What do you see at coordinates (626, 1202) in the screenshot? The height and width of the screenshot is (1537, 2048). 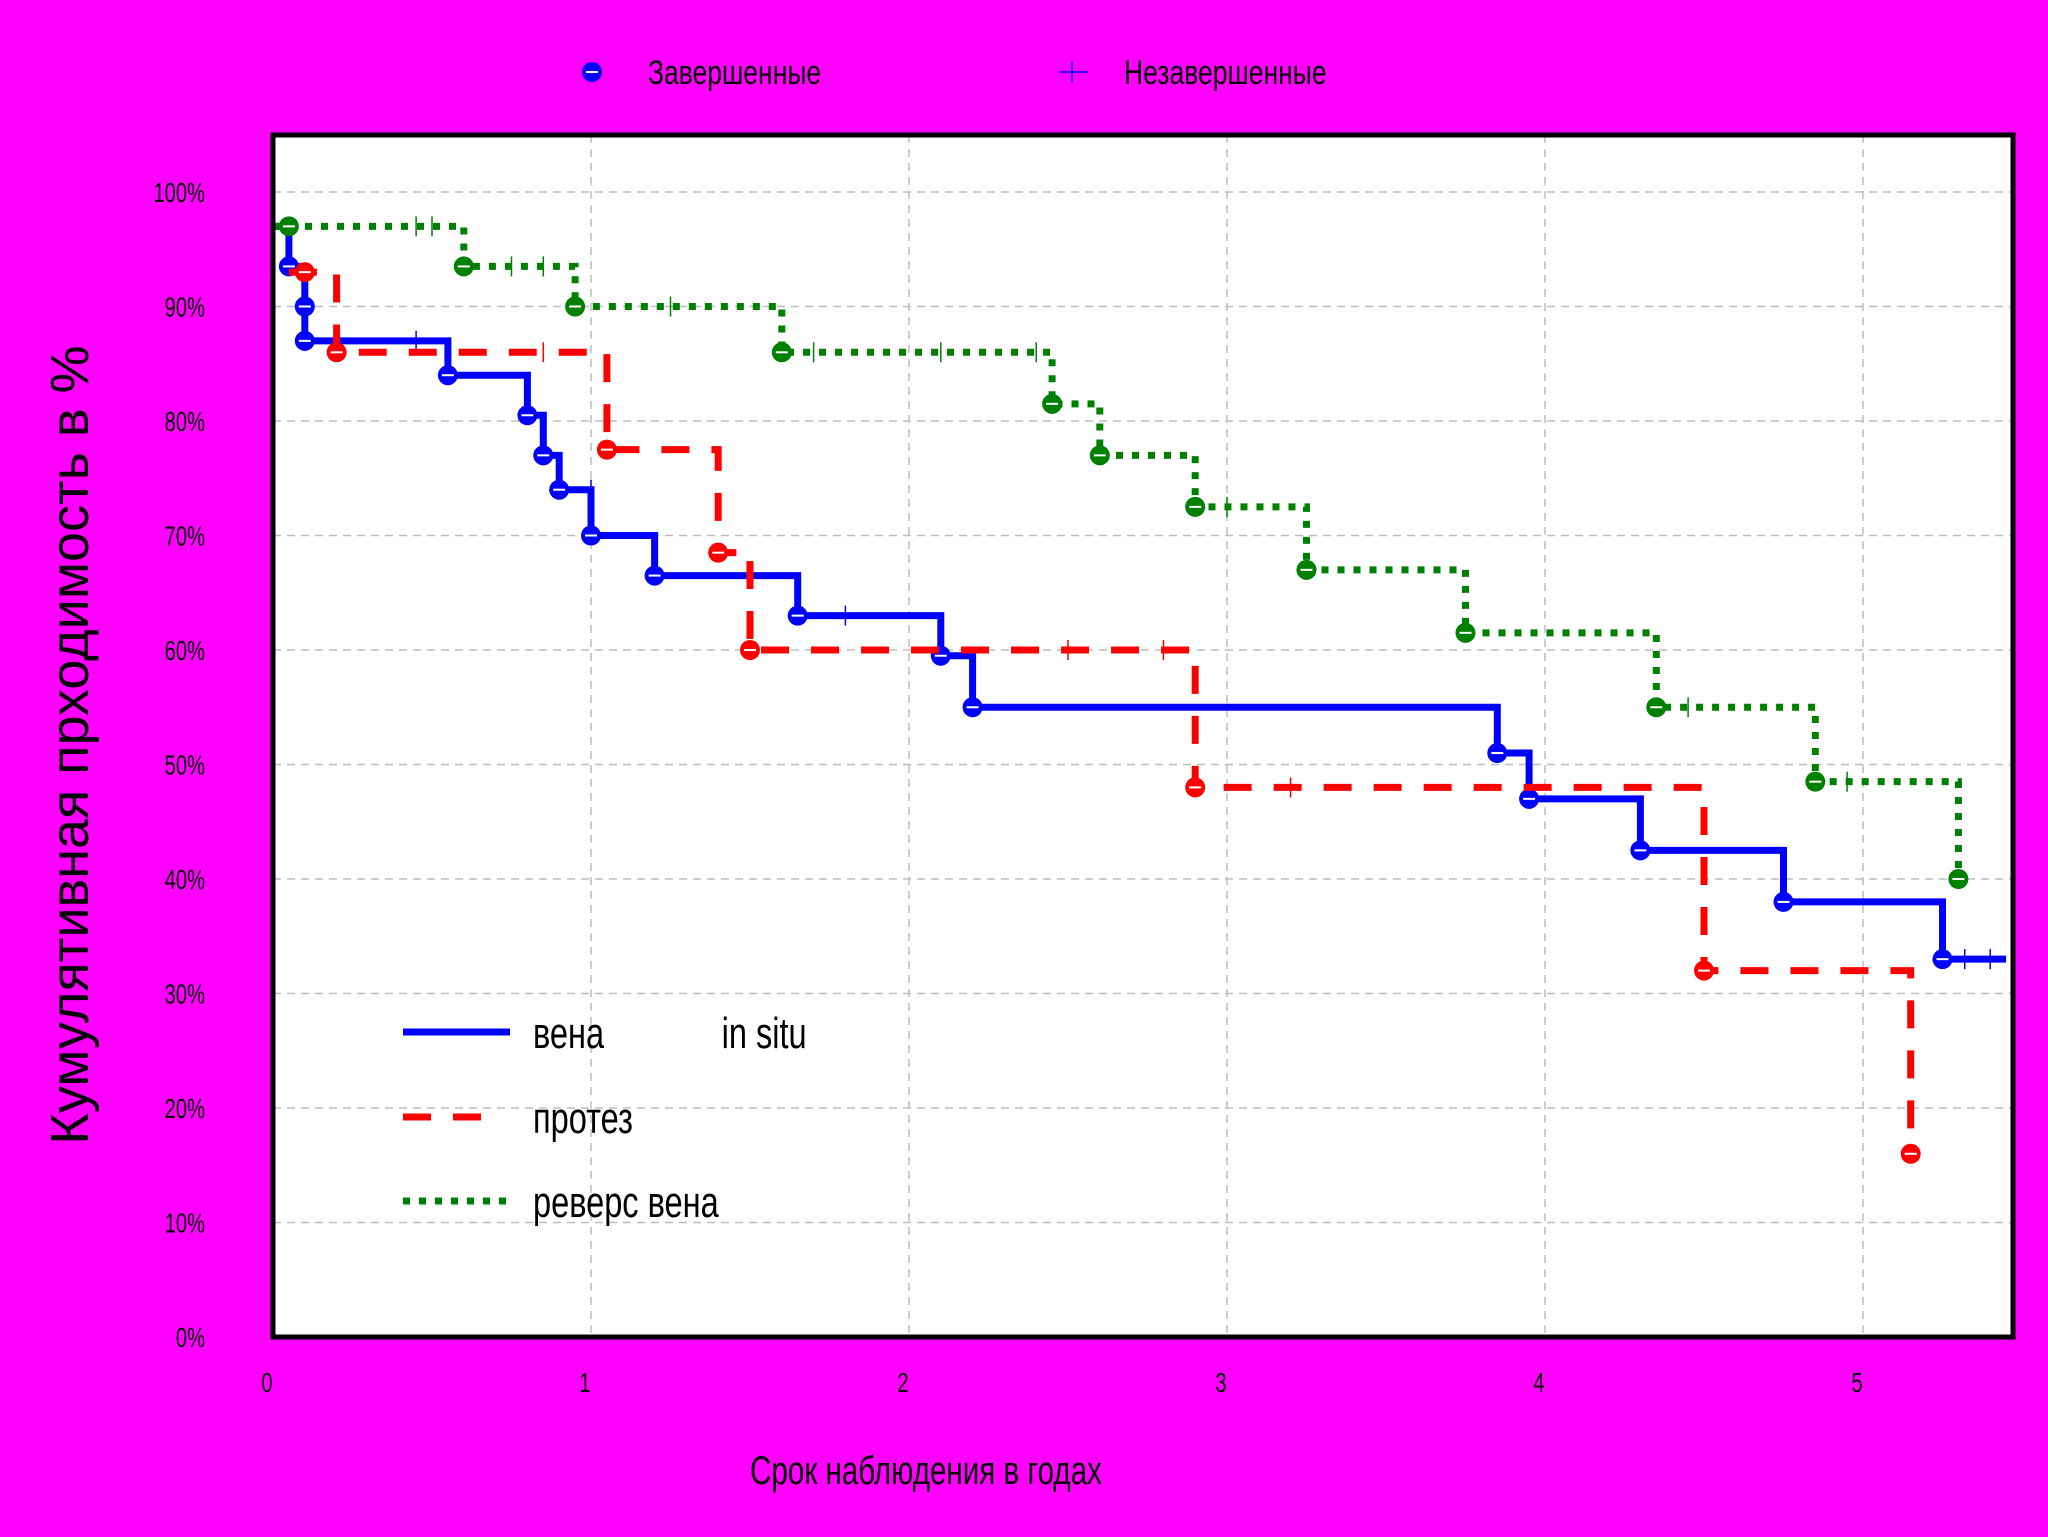 I see `legend-label-revers: реверс вена` at bounding box center [626, 1202].